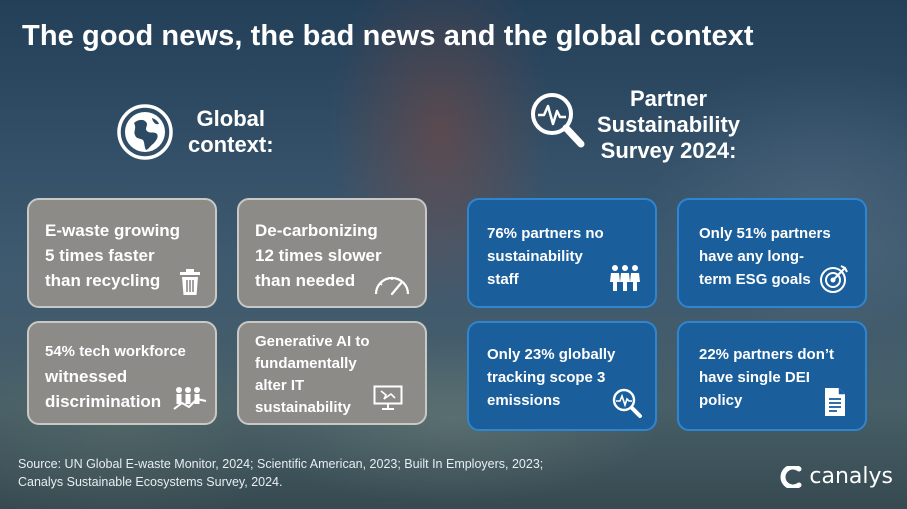  Describe the element at coordinates (305, 280) in the screenshot. I see `stat-line: than needed` at that location.